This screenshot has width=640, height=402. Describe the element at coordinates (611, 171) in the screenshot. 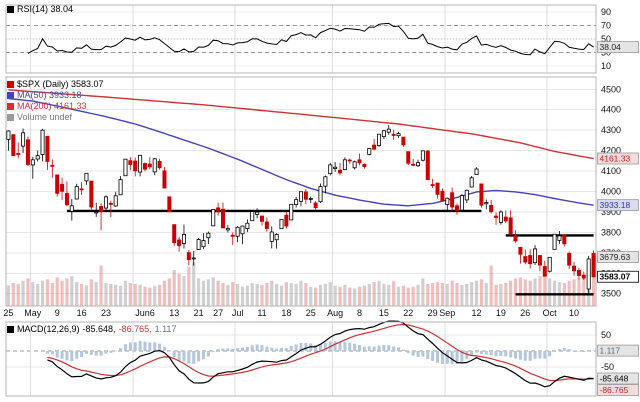

I see `price-tick-label: 4100` at that location.